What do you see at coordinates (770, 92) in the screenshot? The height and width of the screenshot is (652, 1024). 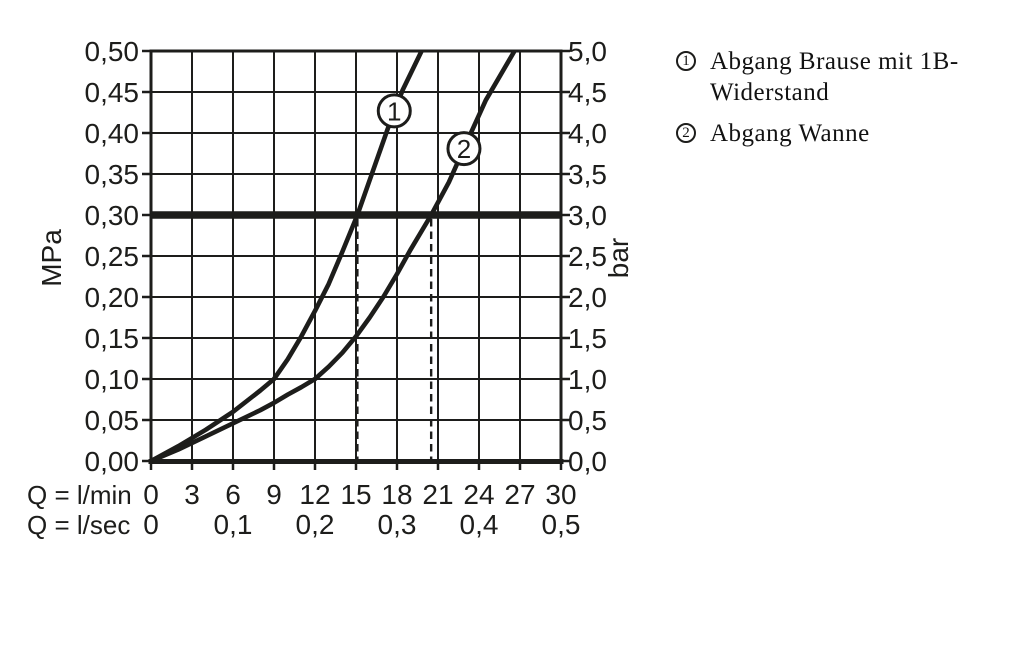 I see `legend-item-1-line-2: Widerstand` at bounding box center [770, 92].